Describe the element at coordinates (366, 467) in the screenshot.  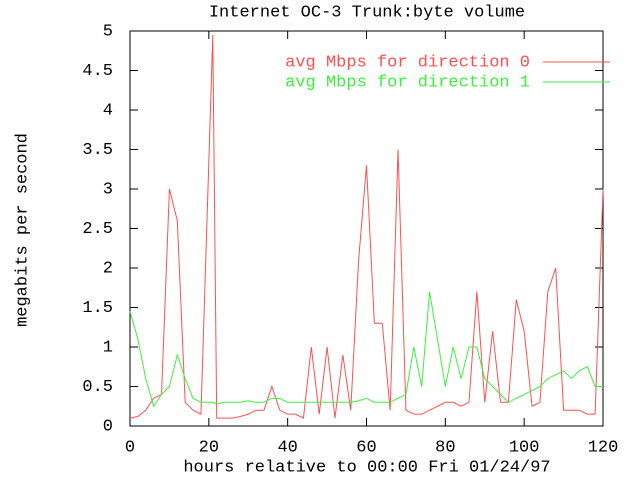
I see `x-axis-label: hours relative to 00:00 Fri 01/24/97` at that location.